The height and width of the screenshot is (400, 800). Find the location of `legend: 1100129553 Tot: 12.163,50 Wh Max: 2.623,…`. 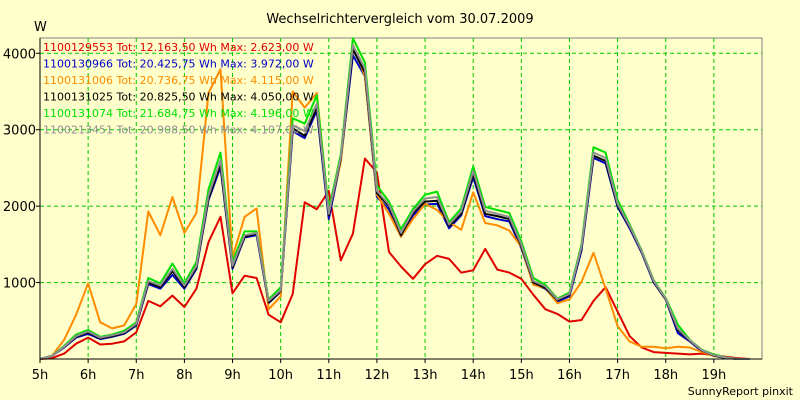

legend: 1100129553 Tot: 12.163,50 Wh Max: 2.623,… is located at coordinates (178, 89).